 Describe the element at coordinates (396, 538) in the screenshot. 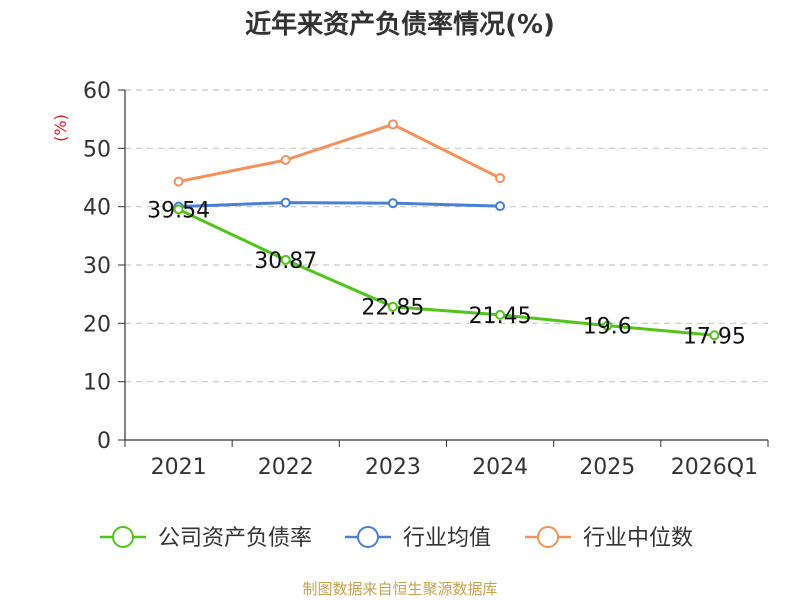

I see `legend: 公司资产负债率 行业均值 行业中位数` at that location.